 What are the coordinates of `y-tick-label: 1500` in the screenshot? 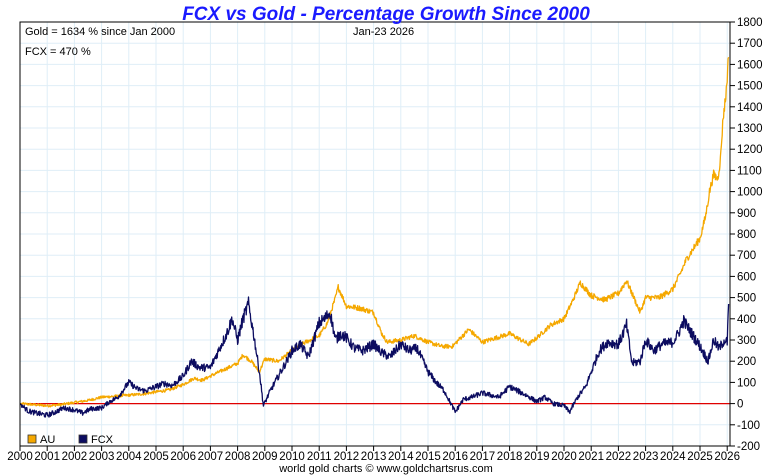 It's located at (750, 87).